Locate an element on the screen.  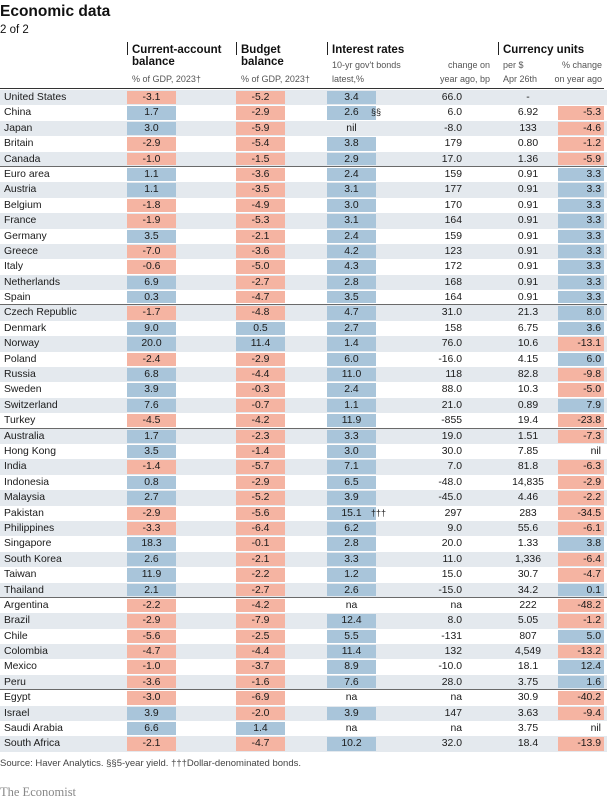
budget-balance-value: -5.3 is located at coordinates (260, 221).